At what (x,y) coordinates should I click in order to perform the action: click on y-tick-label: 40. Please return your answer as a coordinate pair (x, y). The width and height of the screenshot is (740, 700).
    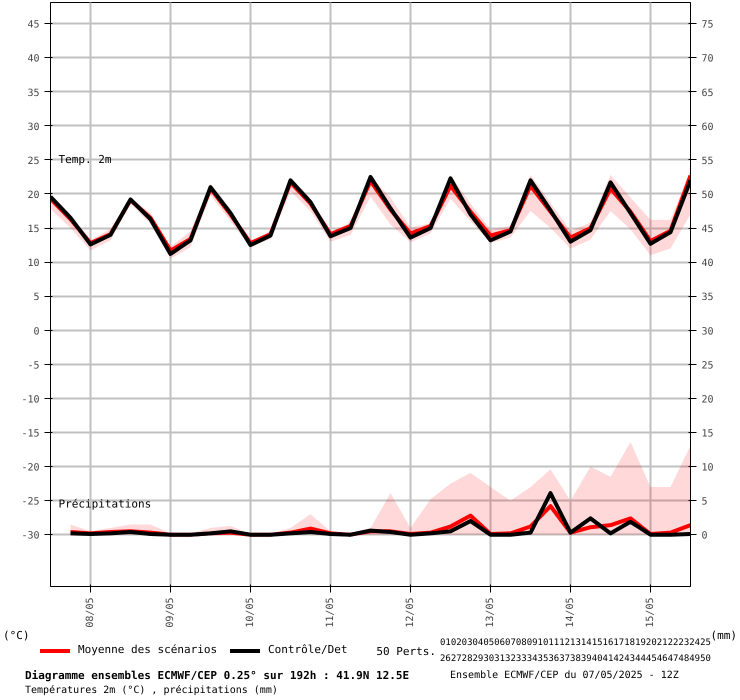
    Looking at the image, I should click on (33, 59).